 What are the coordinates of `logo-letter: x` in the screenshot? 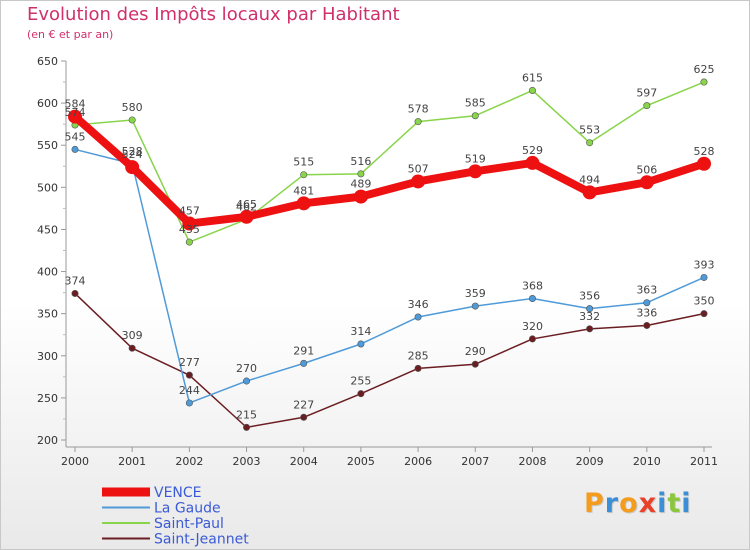 It's located at (648, 503).